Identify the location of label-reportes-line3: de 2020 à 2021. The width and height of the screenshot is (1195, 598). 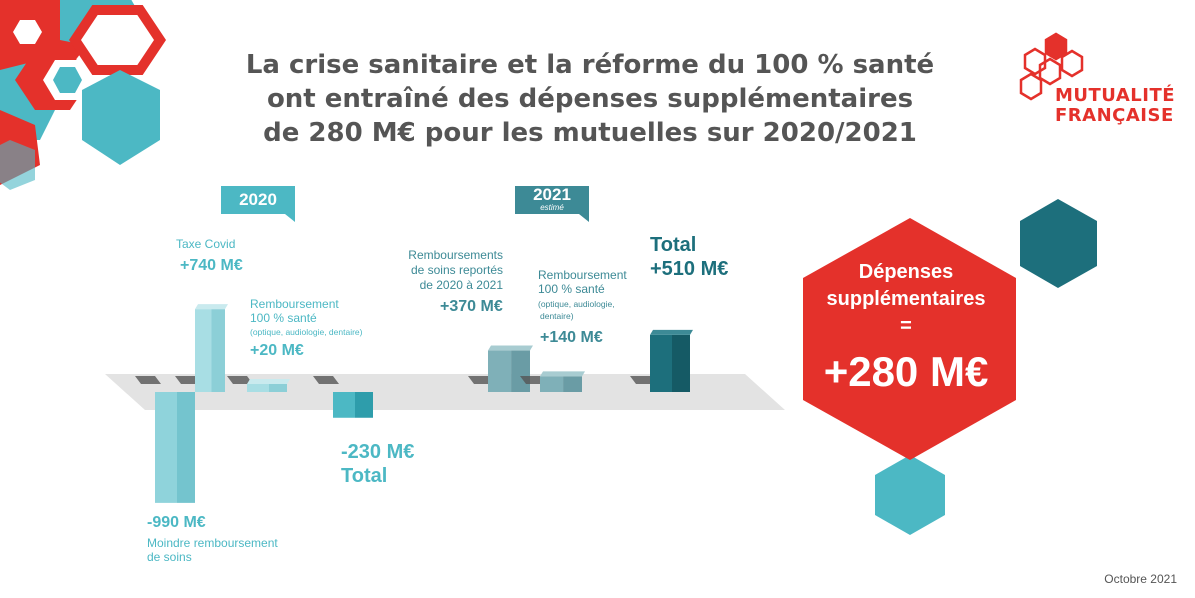
(461, 285).